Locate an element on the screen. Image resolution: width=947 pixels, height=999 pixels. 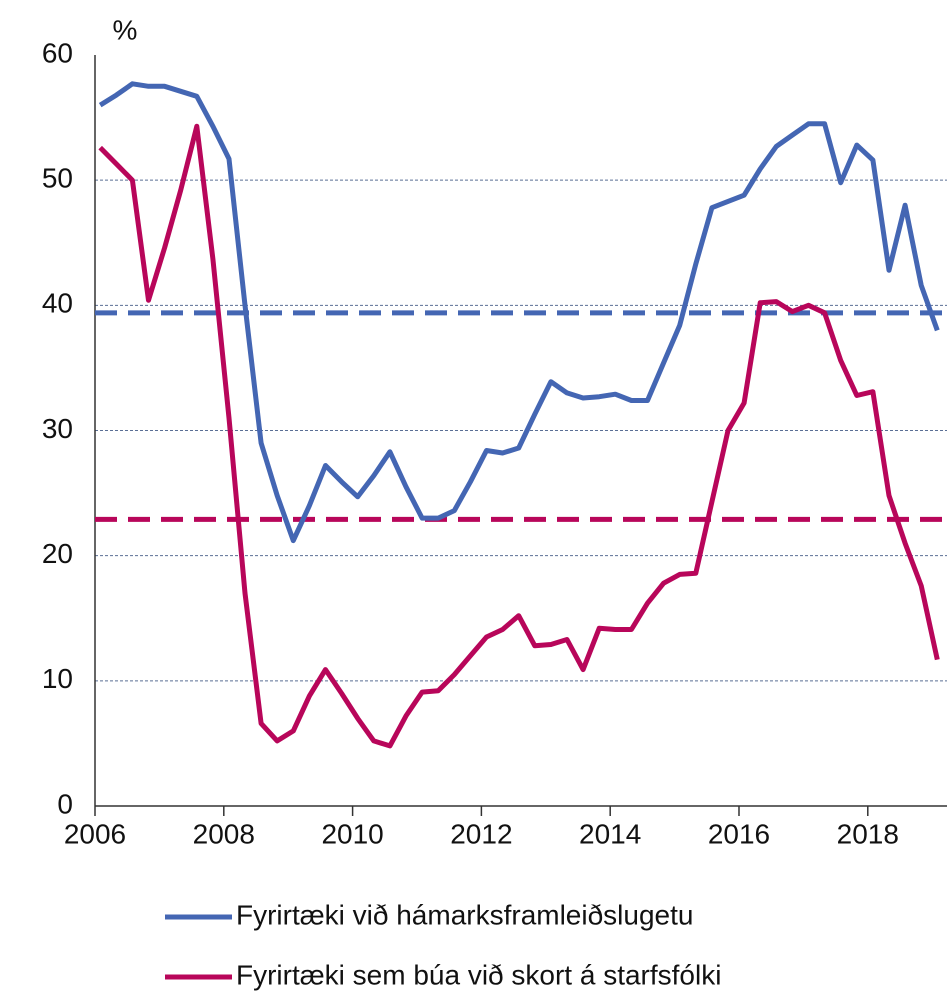
y-tick-label: 0 is located at coordinates (65, 803).